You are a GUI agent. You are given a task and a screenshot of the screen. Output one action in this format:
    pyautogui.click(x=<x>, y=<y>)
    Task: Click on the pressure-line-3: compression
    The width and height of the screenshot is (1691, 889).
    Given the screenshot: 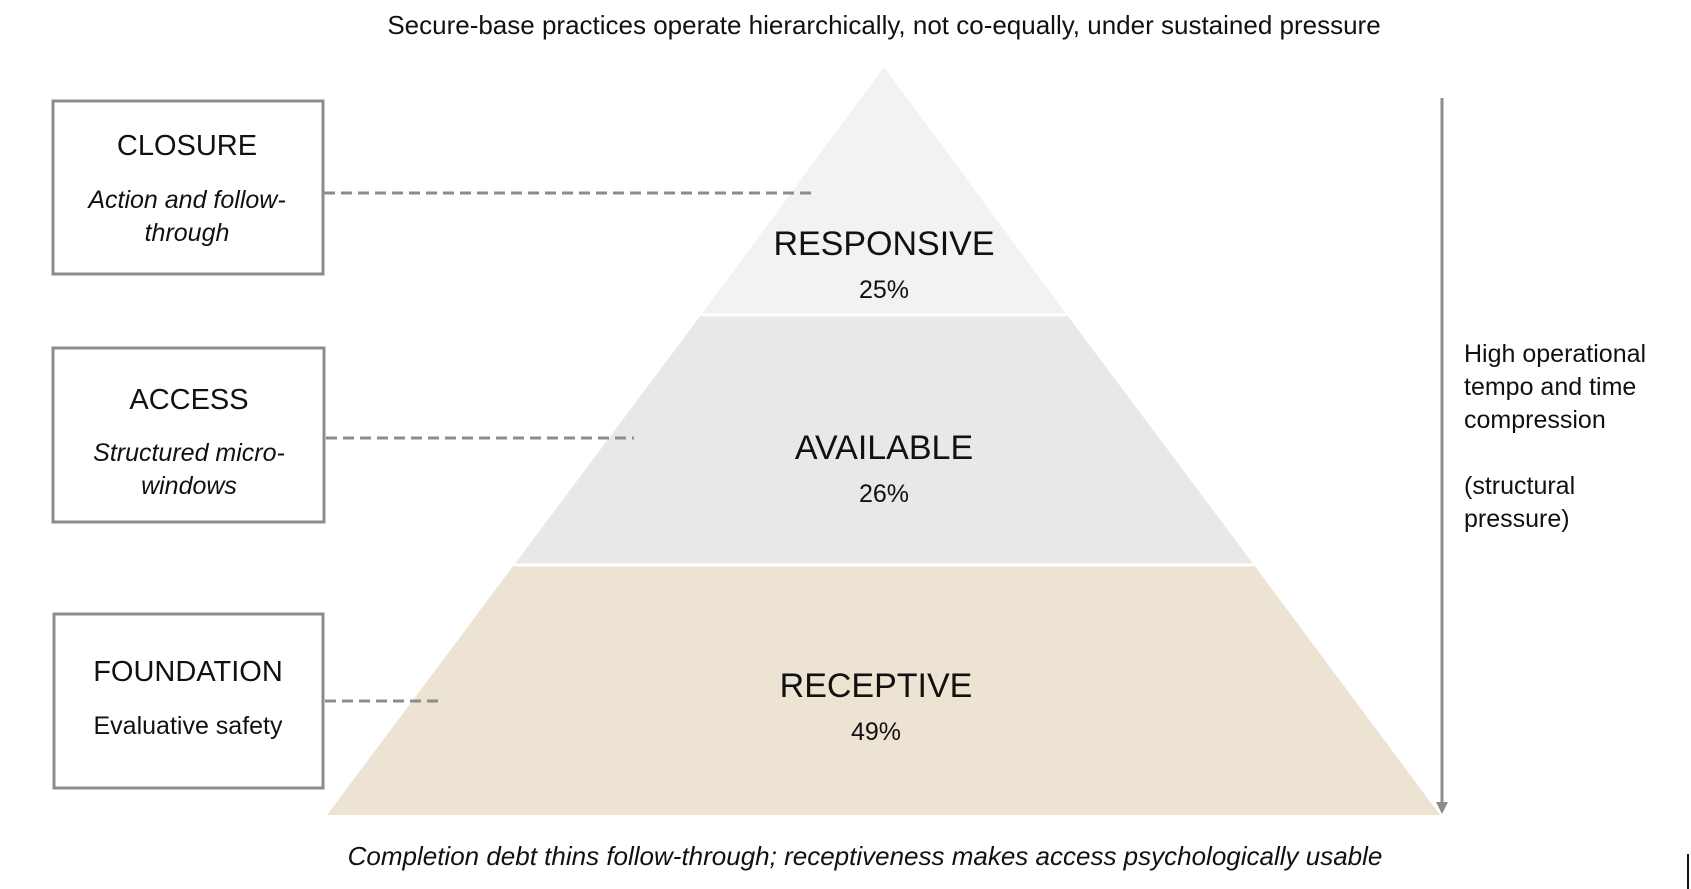 What is the action you would take?
    pyautogui.click(x=1535, y=420)
    